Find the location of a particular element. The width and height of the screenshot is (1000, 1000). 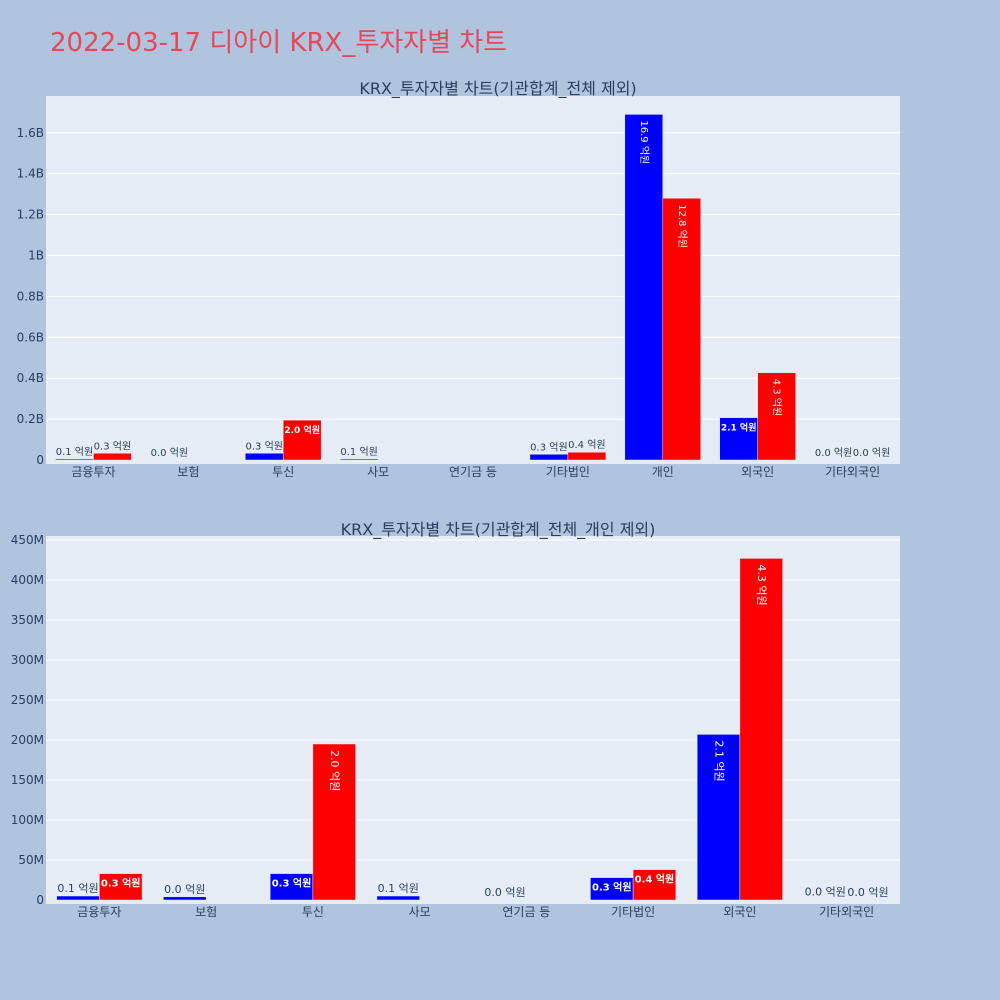

data-label: 16.9 억원 is located at coordinates (644, 142).